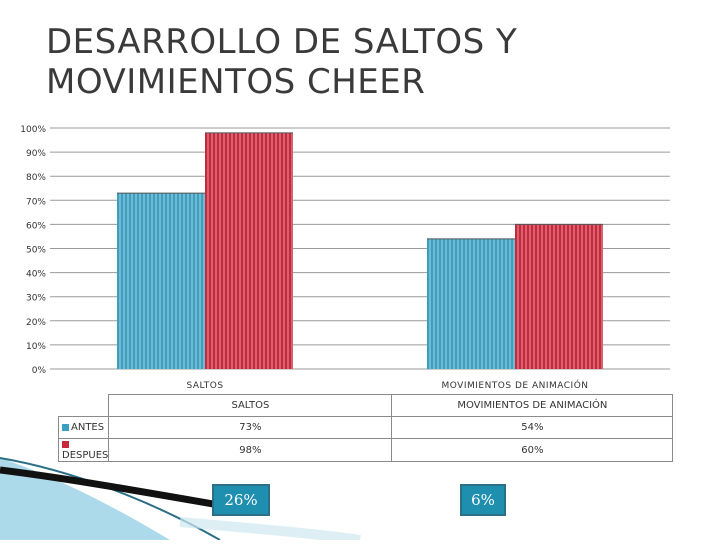 The width and height of the screenshot is (720, 544). What do you see at coordinates (33, 130) in the screenshot?
I see `y-tick-label: 100%` at bounding box center [33, 130].